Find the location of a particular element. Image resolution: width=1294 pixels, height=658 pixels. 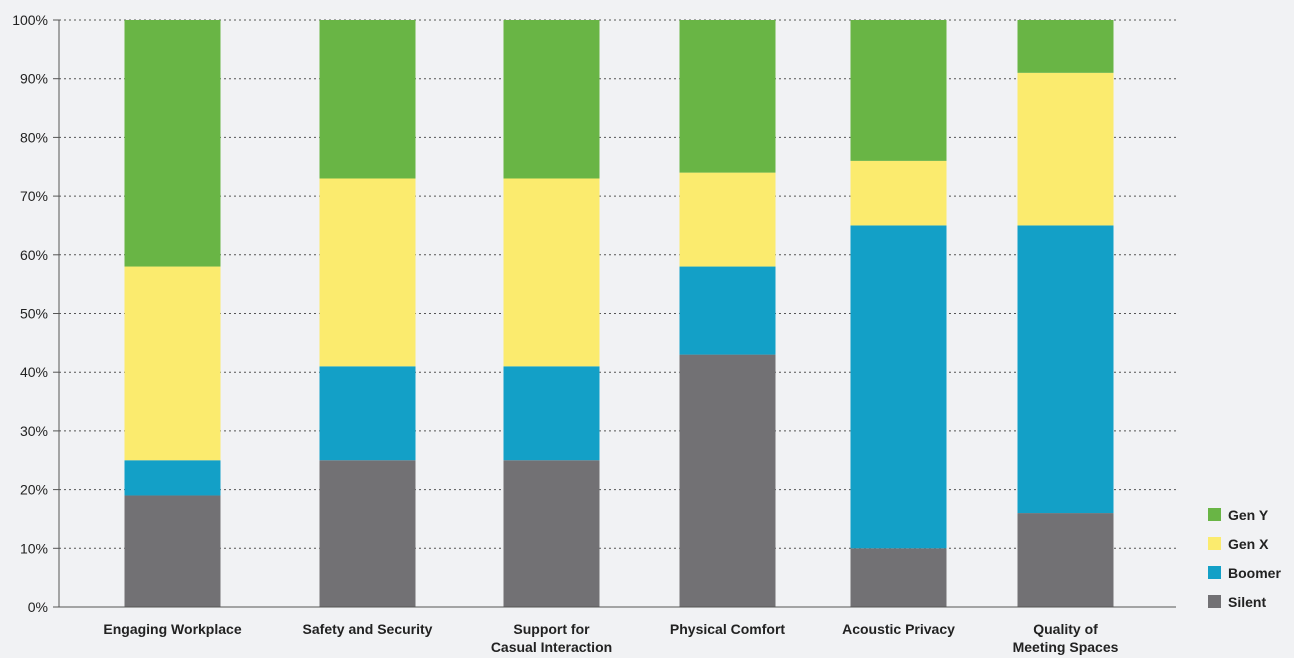

legend-label: Gen X is located at coordinates (1248, 544).